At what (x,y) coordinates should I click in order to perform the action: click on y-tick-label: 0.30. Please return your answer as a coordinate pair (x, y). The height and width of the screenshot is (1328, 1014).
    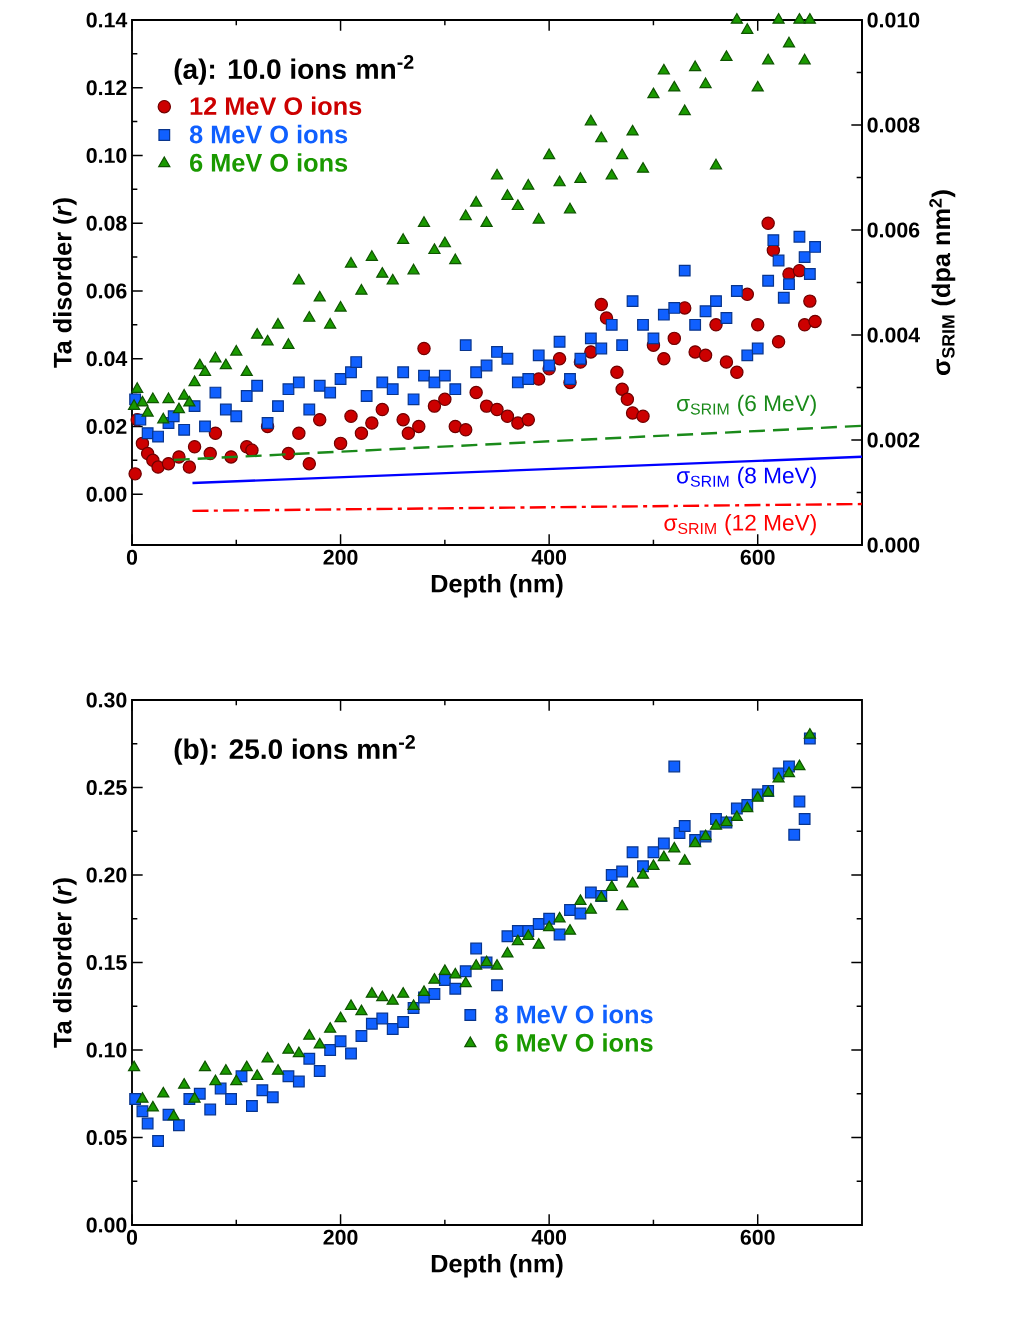
    Looking at the image, I should click on (106, 700).